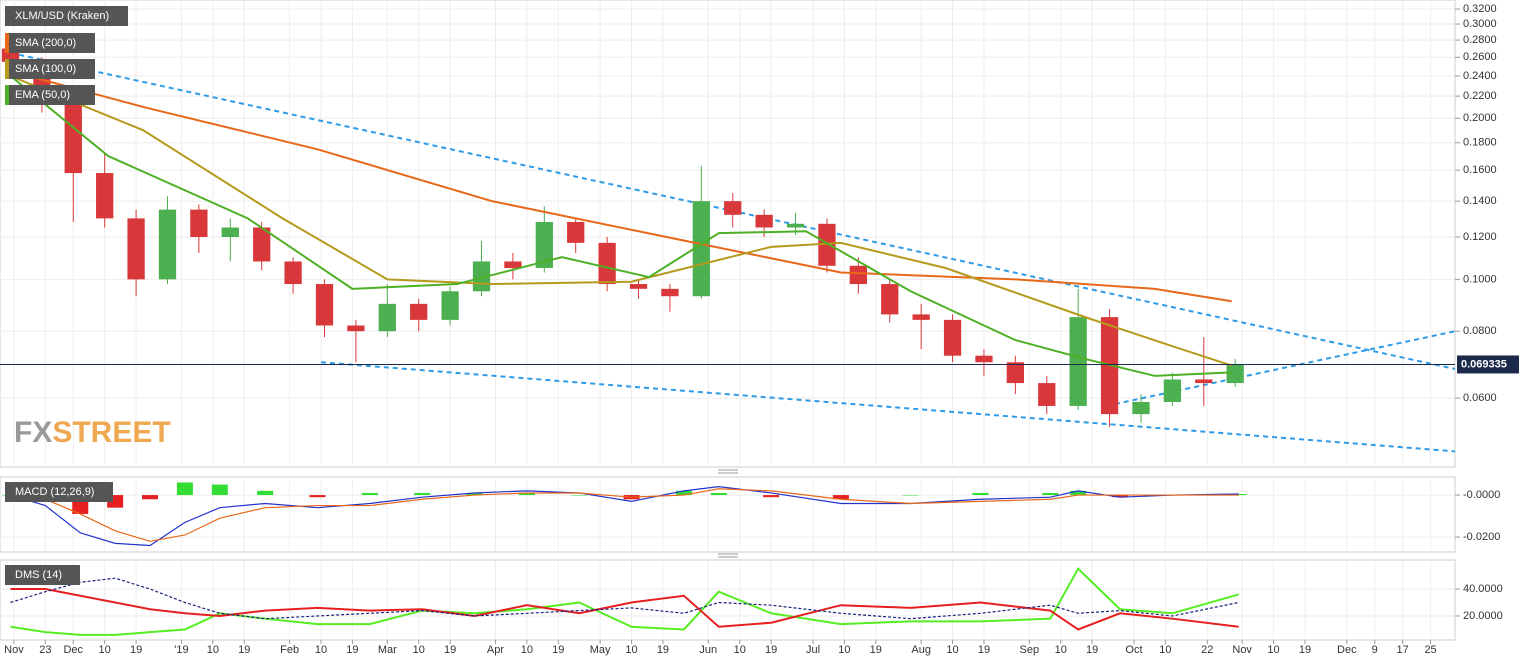  I want to click on legend-label: SMA (100,0), so click(45, 69).